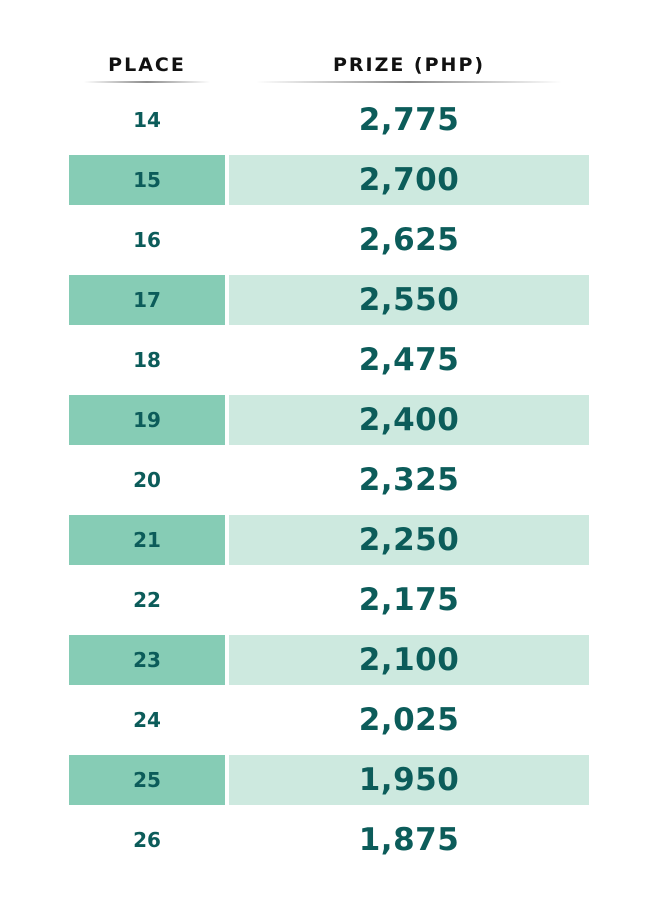 The height and width of the screenshot is (915, 658). Describe the element at coordinates (409, 240) in the screenshot. I see `prize-cell: 2,625` at that location.